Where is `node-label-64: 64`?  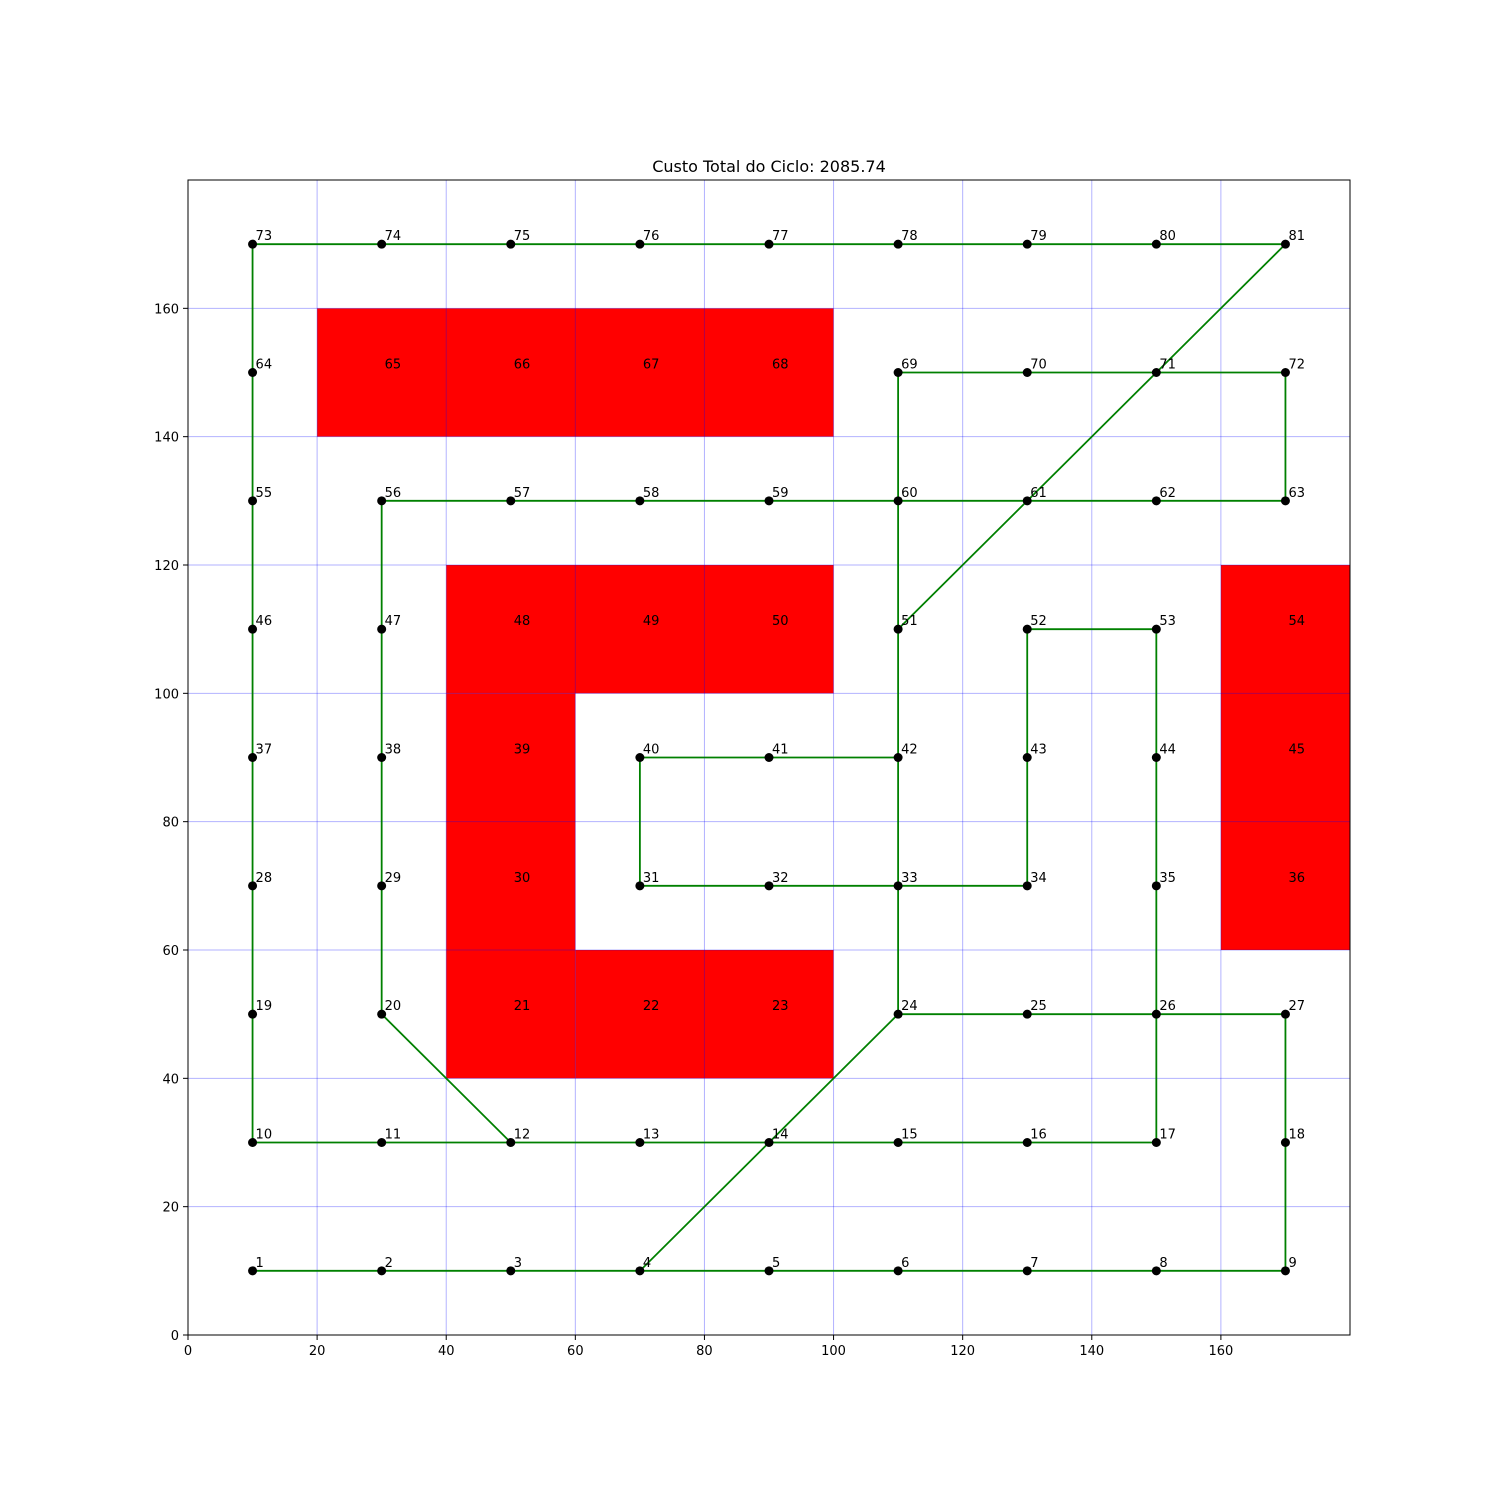 node-label-64: 64 is located at coordinates (264, 365).